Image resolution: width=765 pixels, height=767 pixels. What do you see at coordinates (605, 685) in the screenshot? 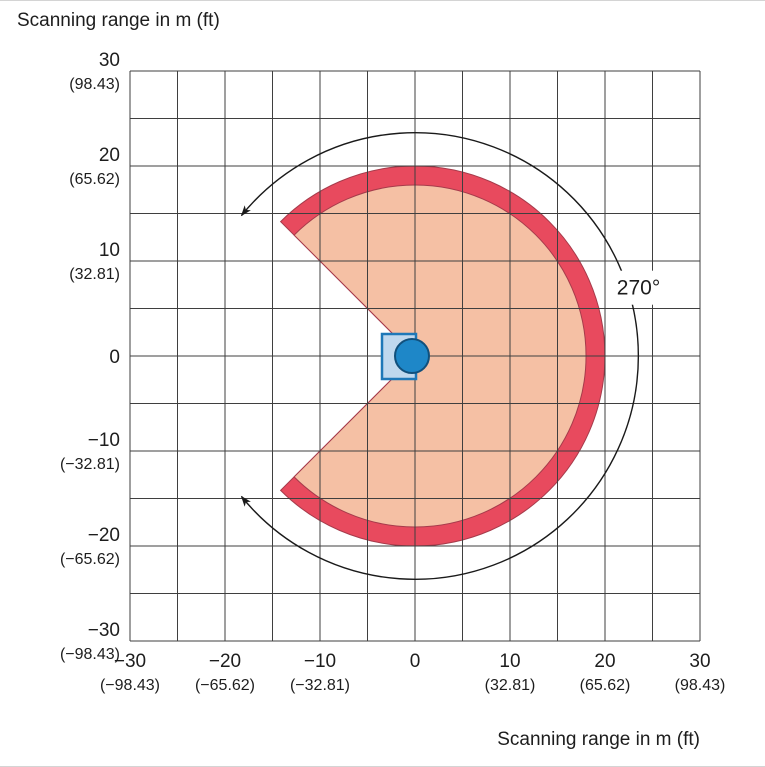
I see `x-tick-label-ft: (65.62)` at bounding box center [605, 685].